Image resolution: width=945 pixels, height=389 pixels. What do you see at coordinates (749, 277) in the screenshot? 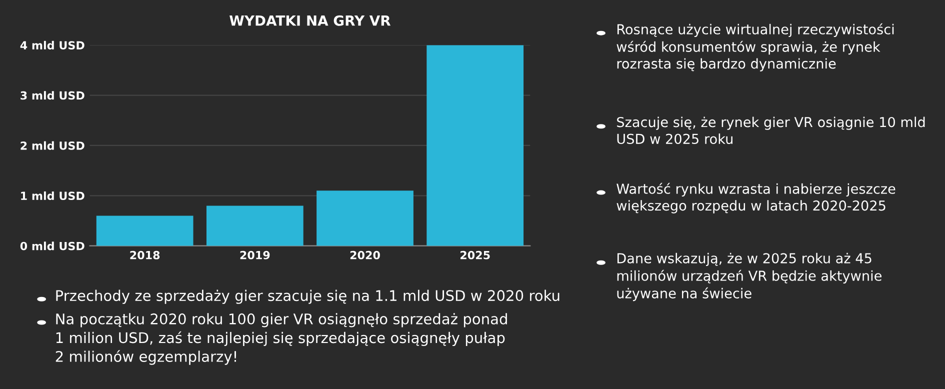
I see `text: Dane wskazują, że w 2025 roku aż 45 milionów urządzeń VR będzie aktywnie używane na świecie` at bounding box center [749, 277].